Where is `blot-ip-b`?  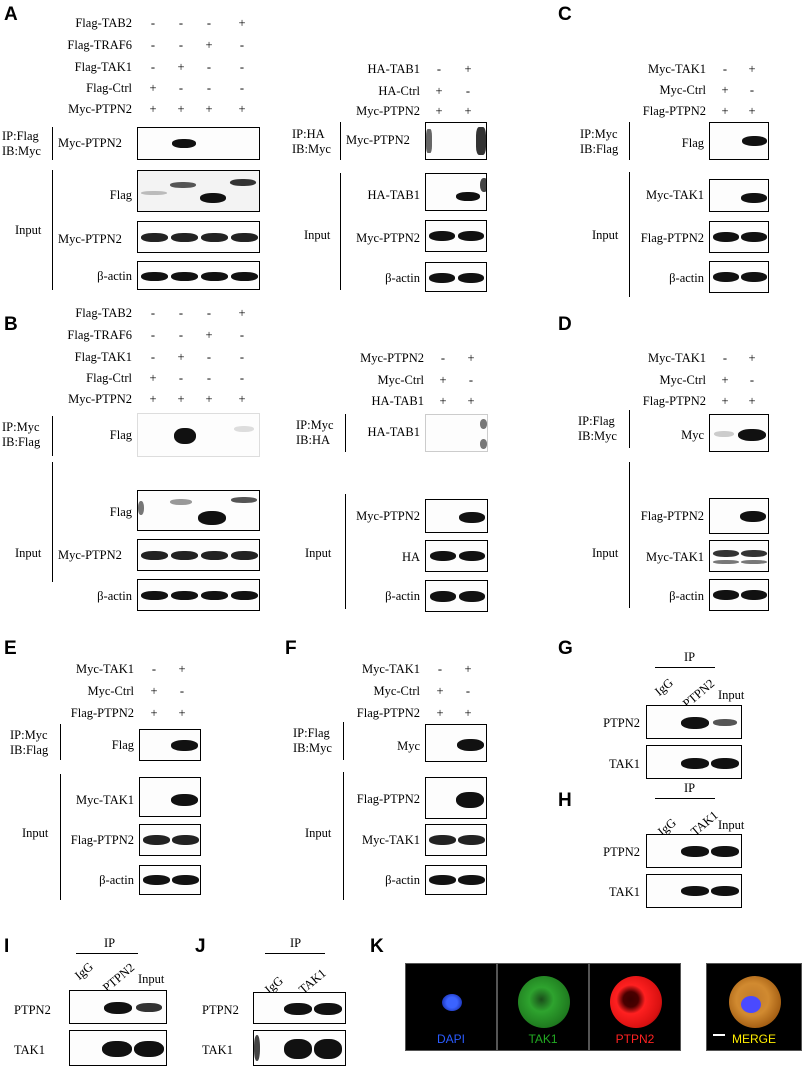
blot-ip-b is located at coordinates (198, 435).